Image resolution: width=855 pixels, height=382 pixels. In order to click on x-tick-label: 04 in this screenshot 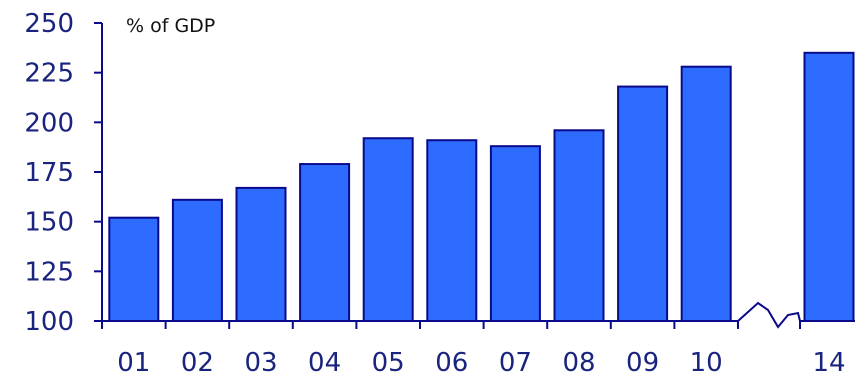, I will do `click(324, 363)`.